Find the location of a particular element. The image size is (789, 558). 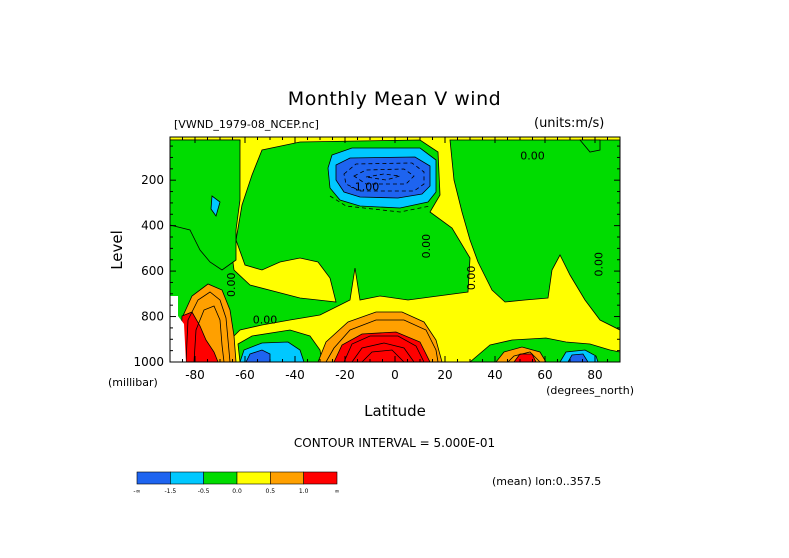

y-tick-label: 1000 is located at coordinates (148, 362).